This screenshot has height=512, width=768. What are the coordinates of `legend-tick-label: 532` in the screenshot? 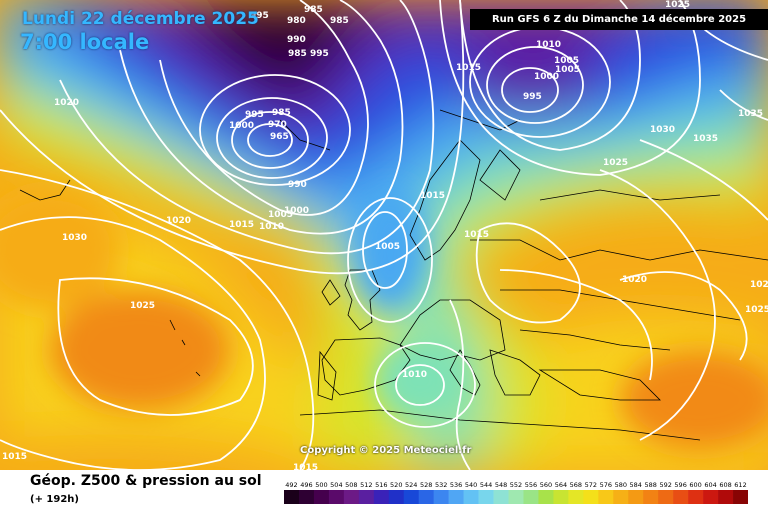 It's located at (441, 485).